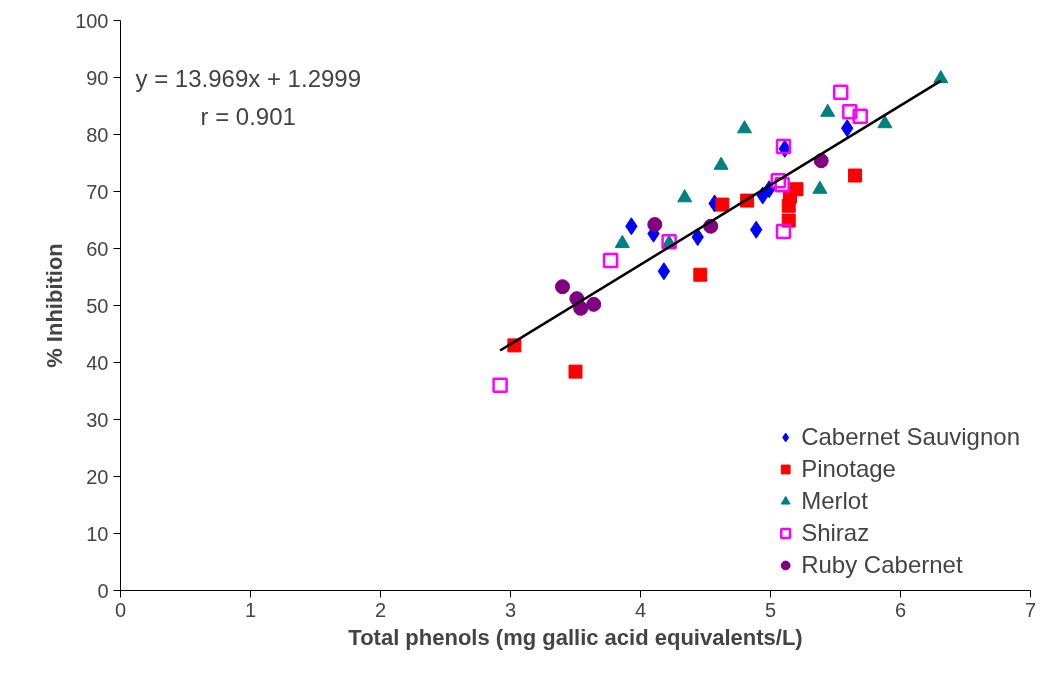  Describe the element at coordinates (120, 609) in the screenshot. I see `x-tick-label: 0` at that location.